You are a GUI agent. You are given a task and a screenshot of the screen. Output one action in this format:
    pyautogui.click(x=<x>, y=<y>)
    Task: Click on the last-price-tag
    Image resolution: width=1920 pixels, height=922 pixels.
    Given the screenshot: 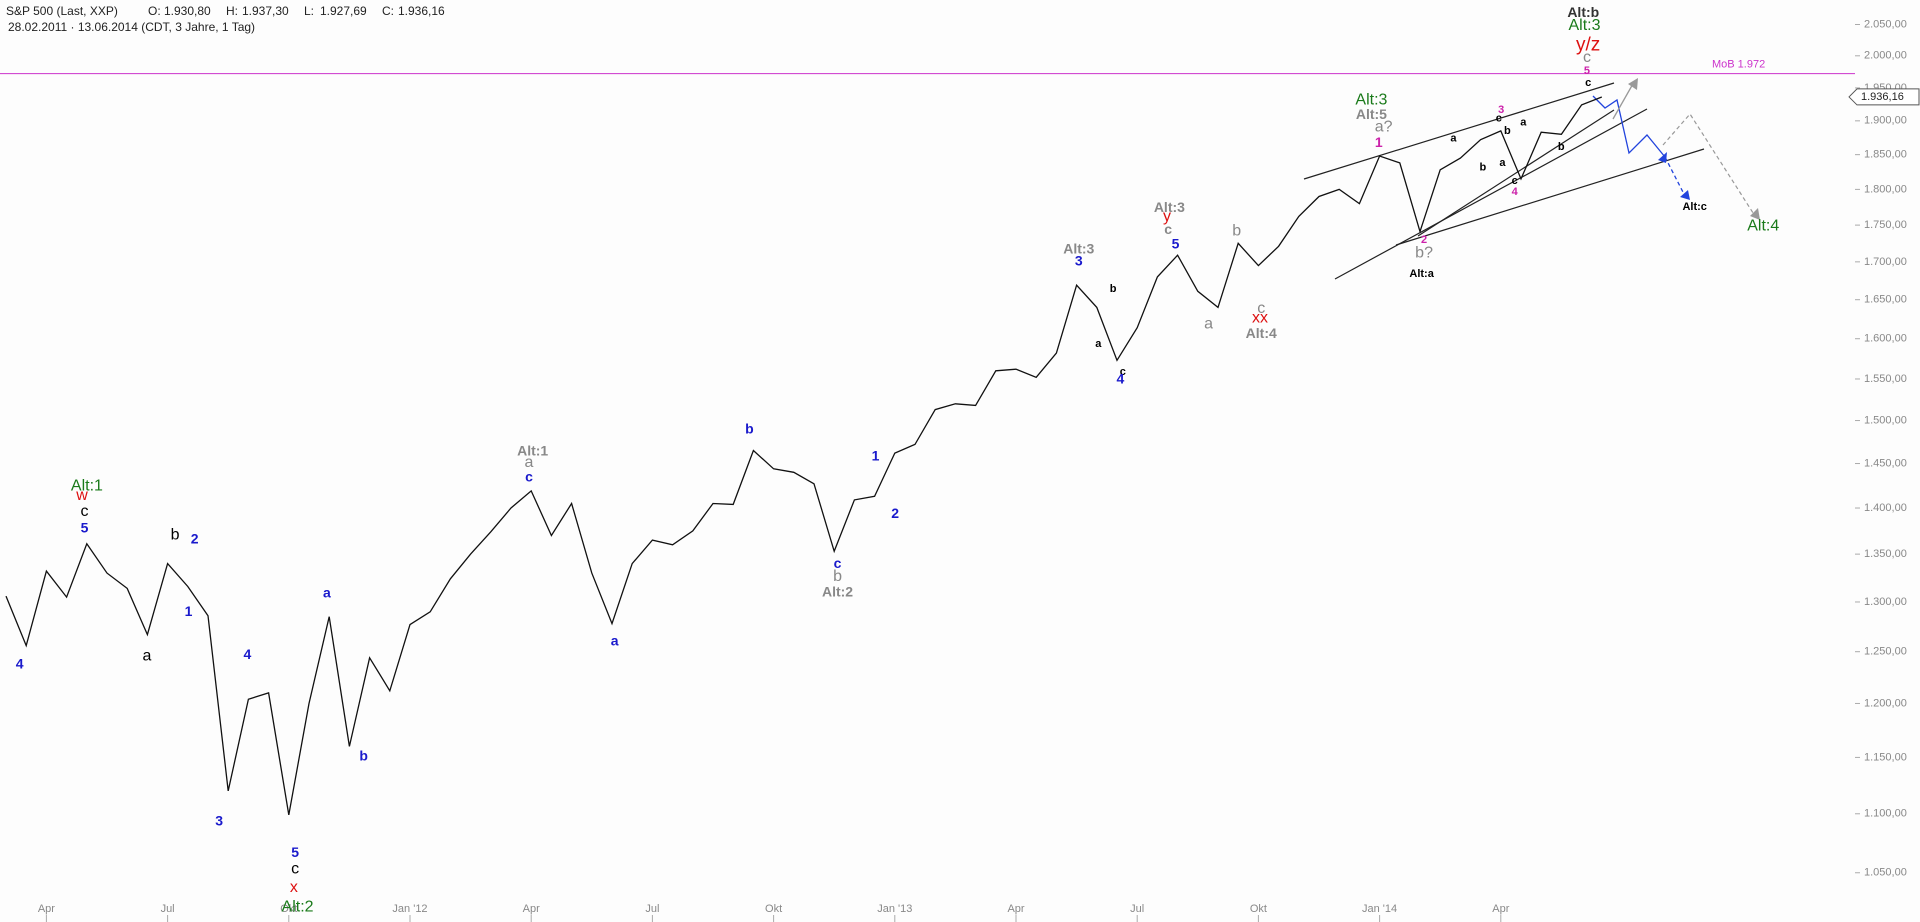 What is the action you would take?
    pyautogui.click(x=1884, y=97)
    